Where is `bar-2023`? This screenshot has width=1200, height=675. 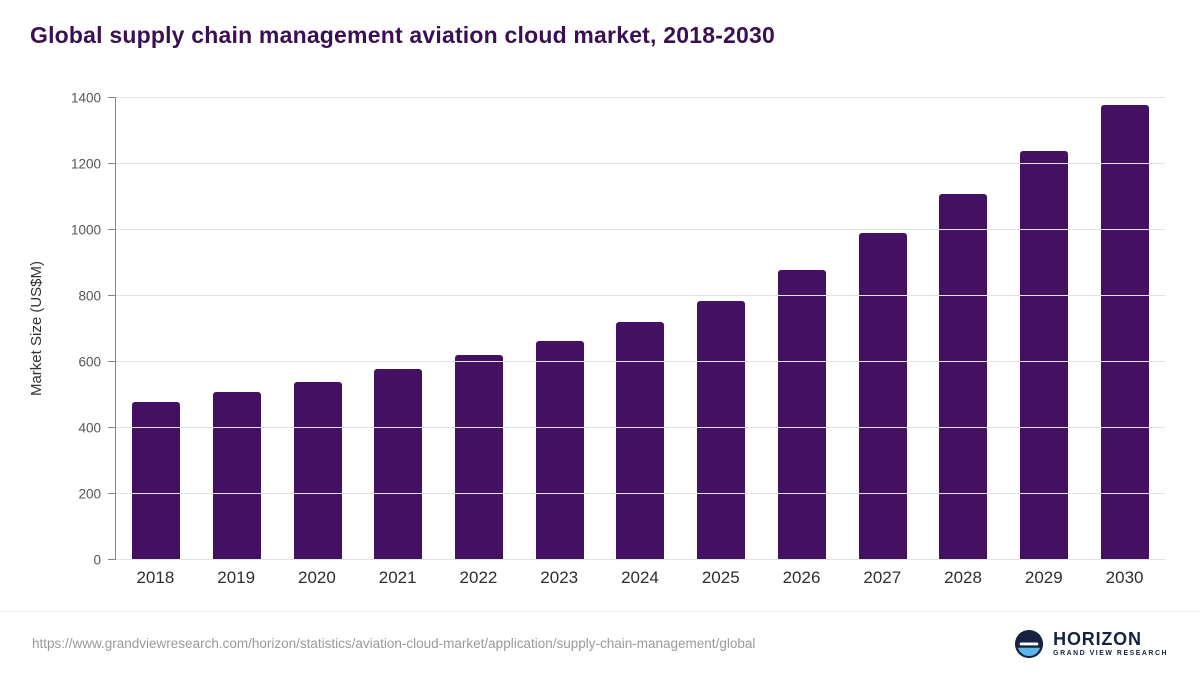
bar-2023 is located at coordinates (559, 450).